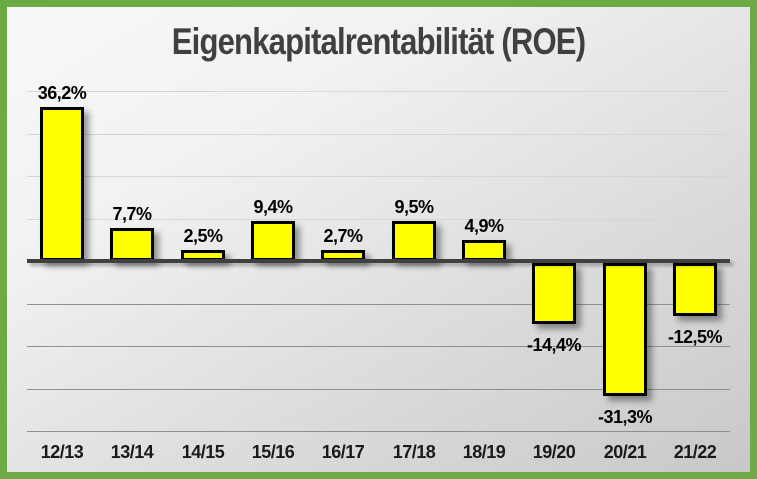  Describe the element at coordinates (695, 337) in the screenshot. I see `bar-value-label: -12,5%` at that location.